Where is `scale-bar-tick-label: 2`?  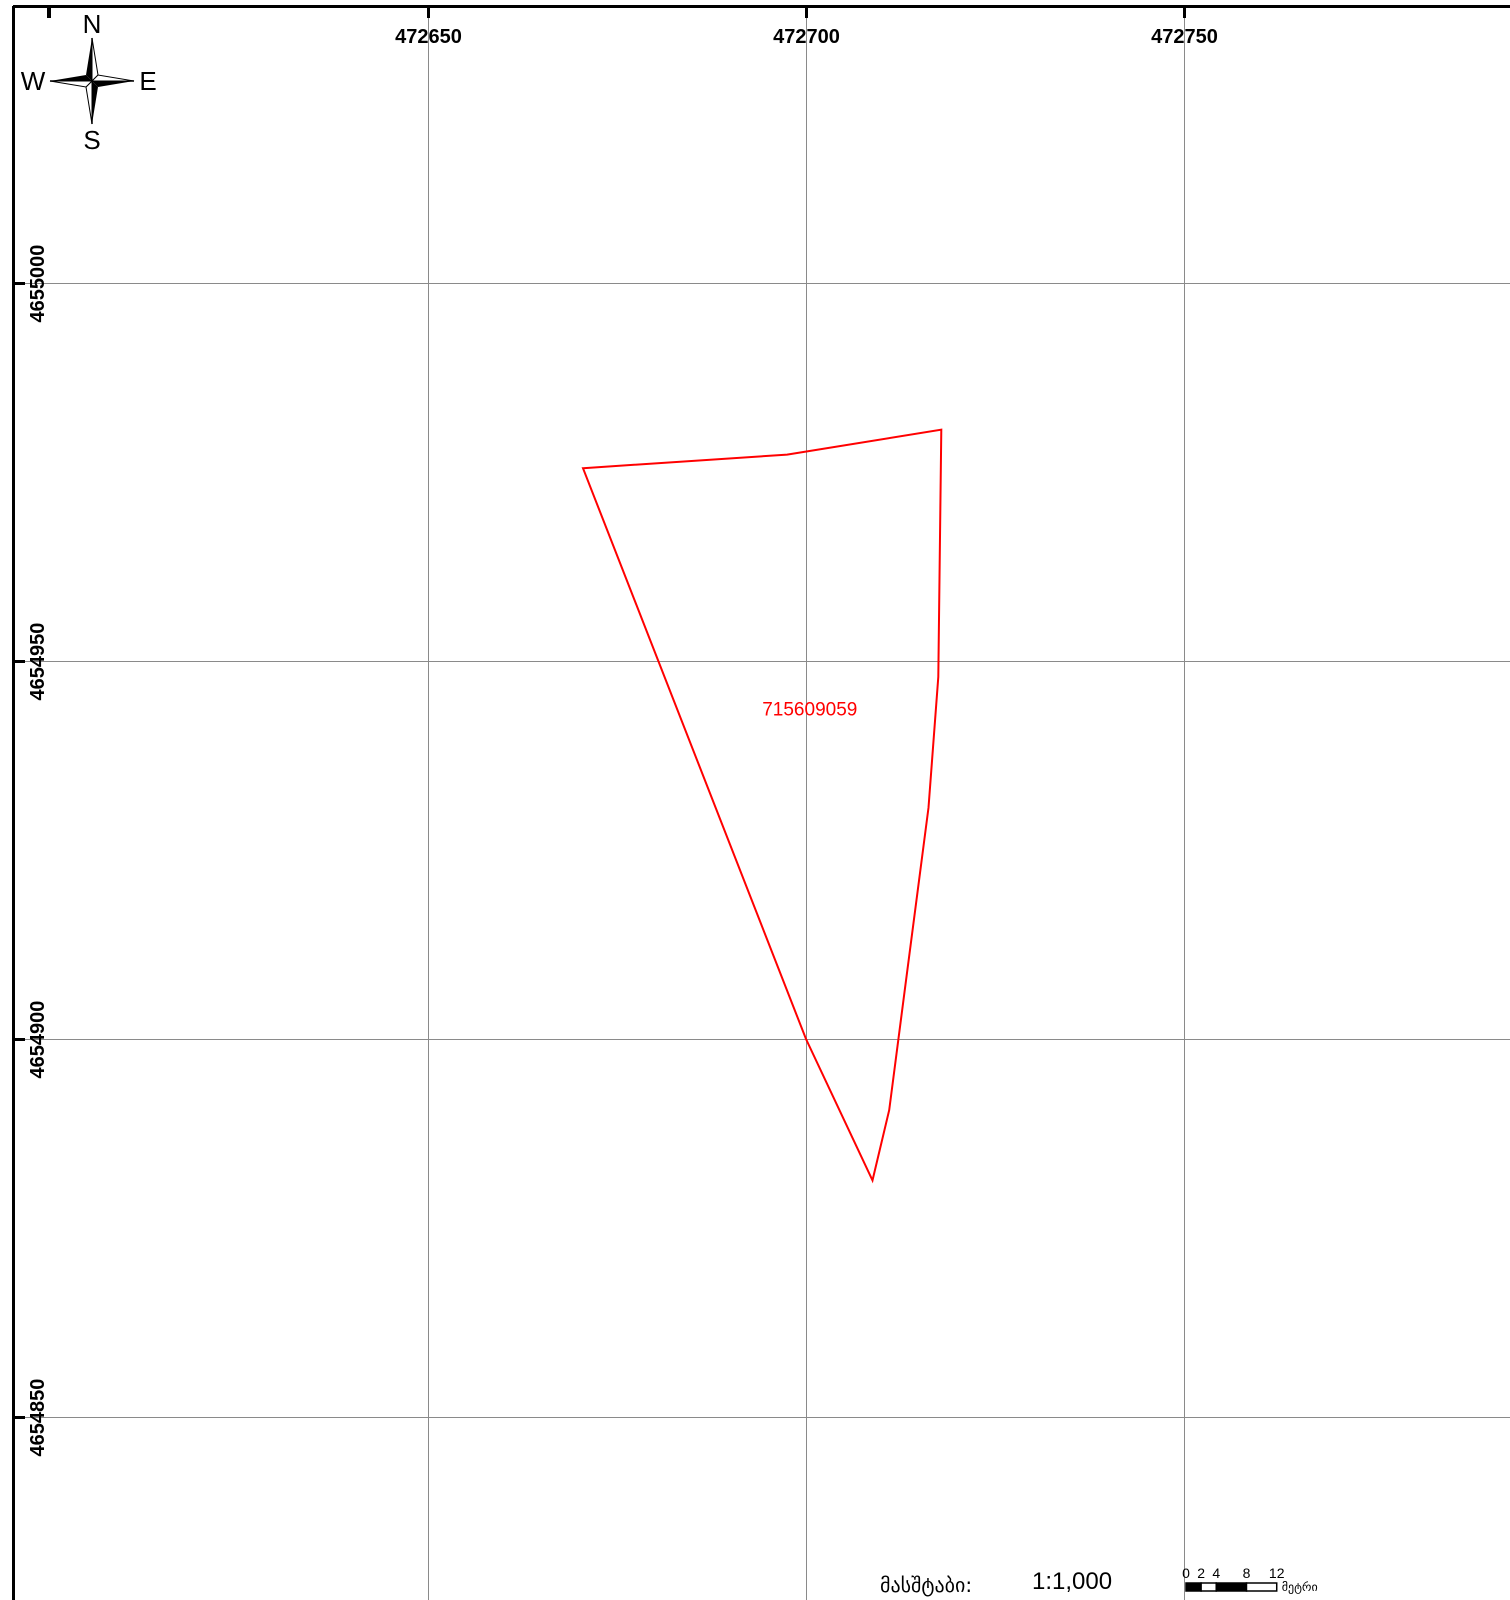 scale-bar-tick-label: 2 is located at coordinates (1201, 1573).